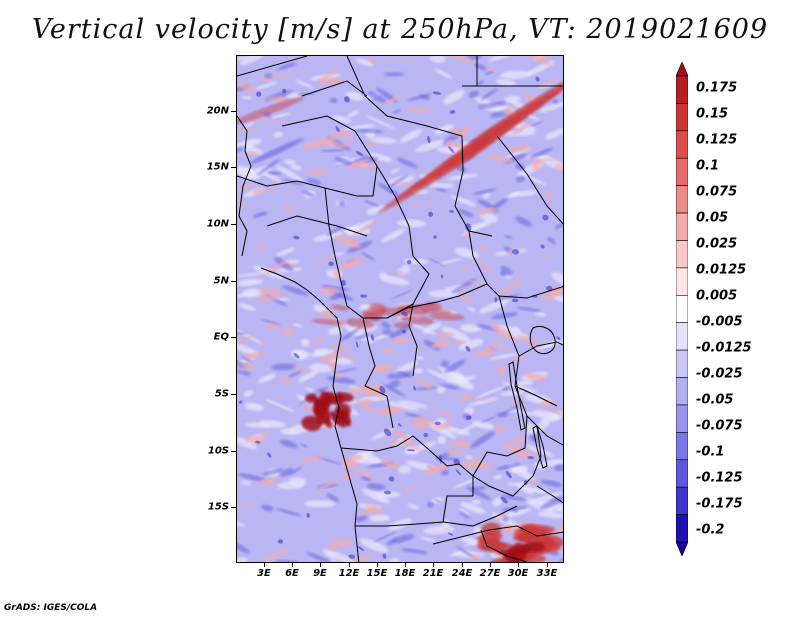  Describe the element at coordinates (405, 573) in the screenshot. I see `lon-label-18e: 18E` at that location.